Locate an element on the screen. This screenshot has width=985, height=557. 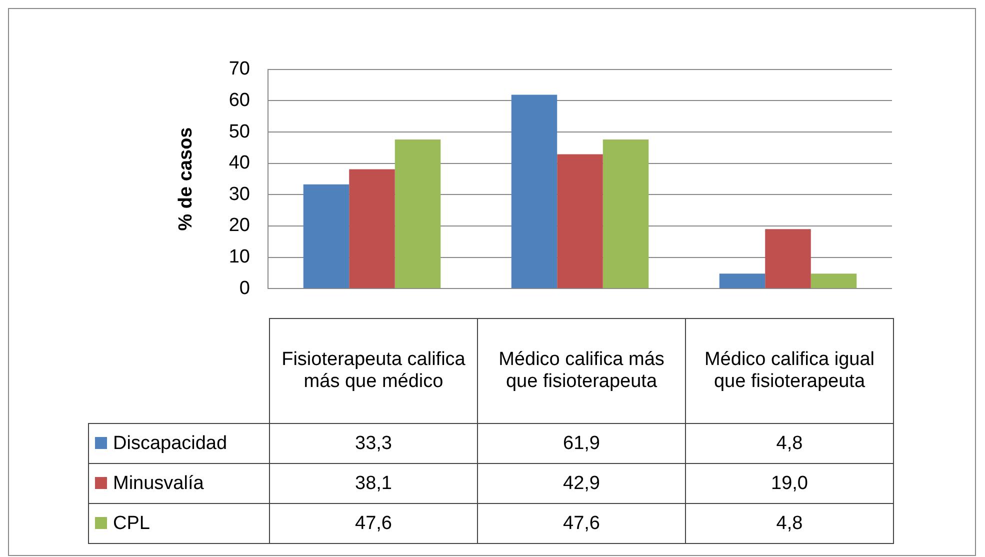
data-label: 33,3 is located at coordinates (374, 444).